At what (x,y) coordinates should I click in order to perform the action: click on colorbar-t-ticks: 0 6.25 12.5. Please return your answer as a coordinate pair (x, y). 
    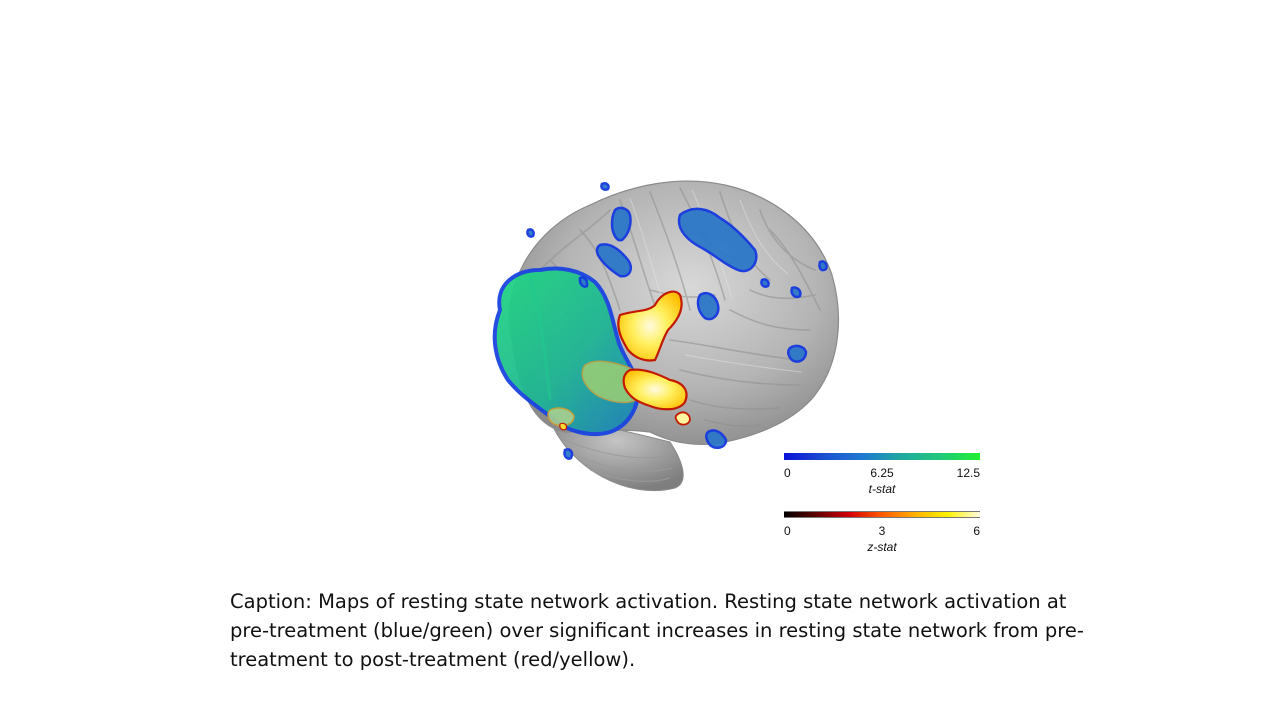
    Looking at the image, I should click on (882, 474).